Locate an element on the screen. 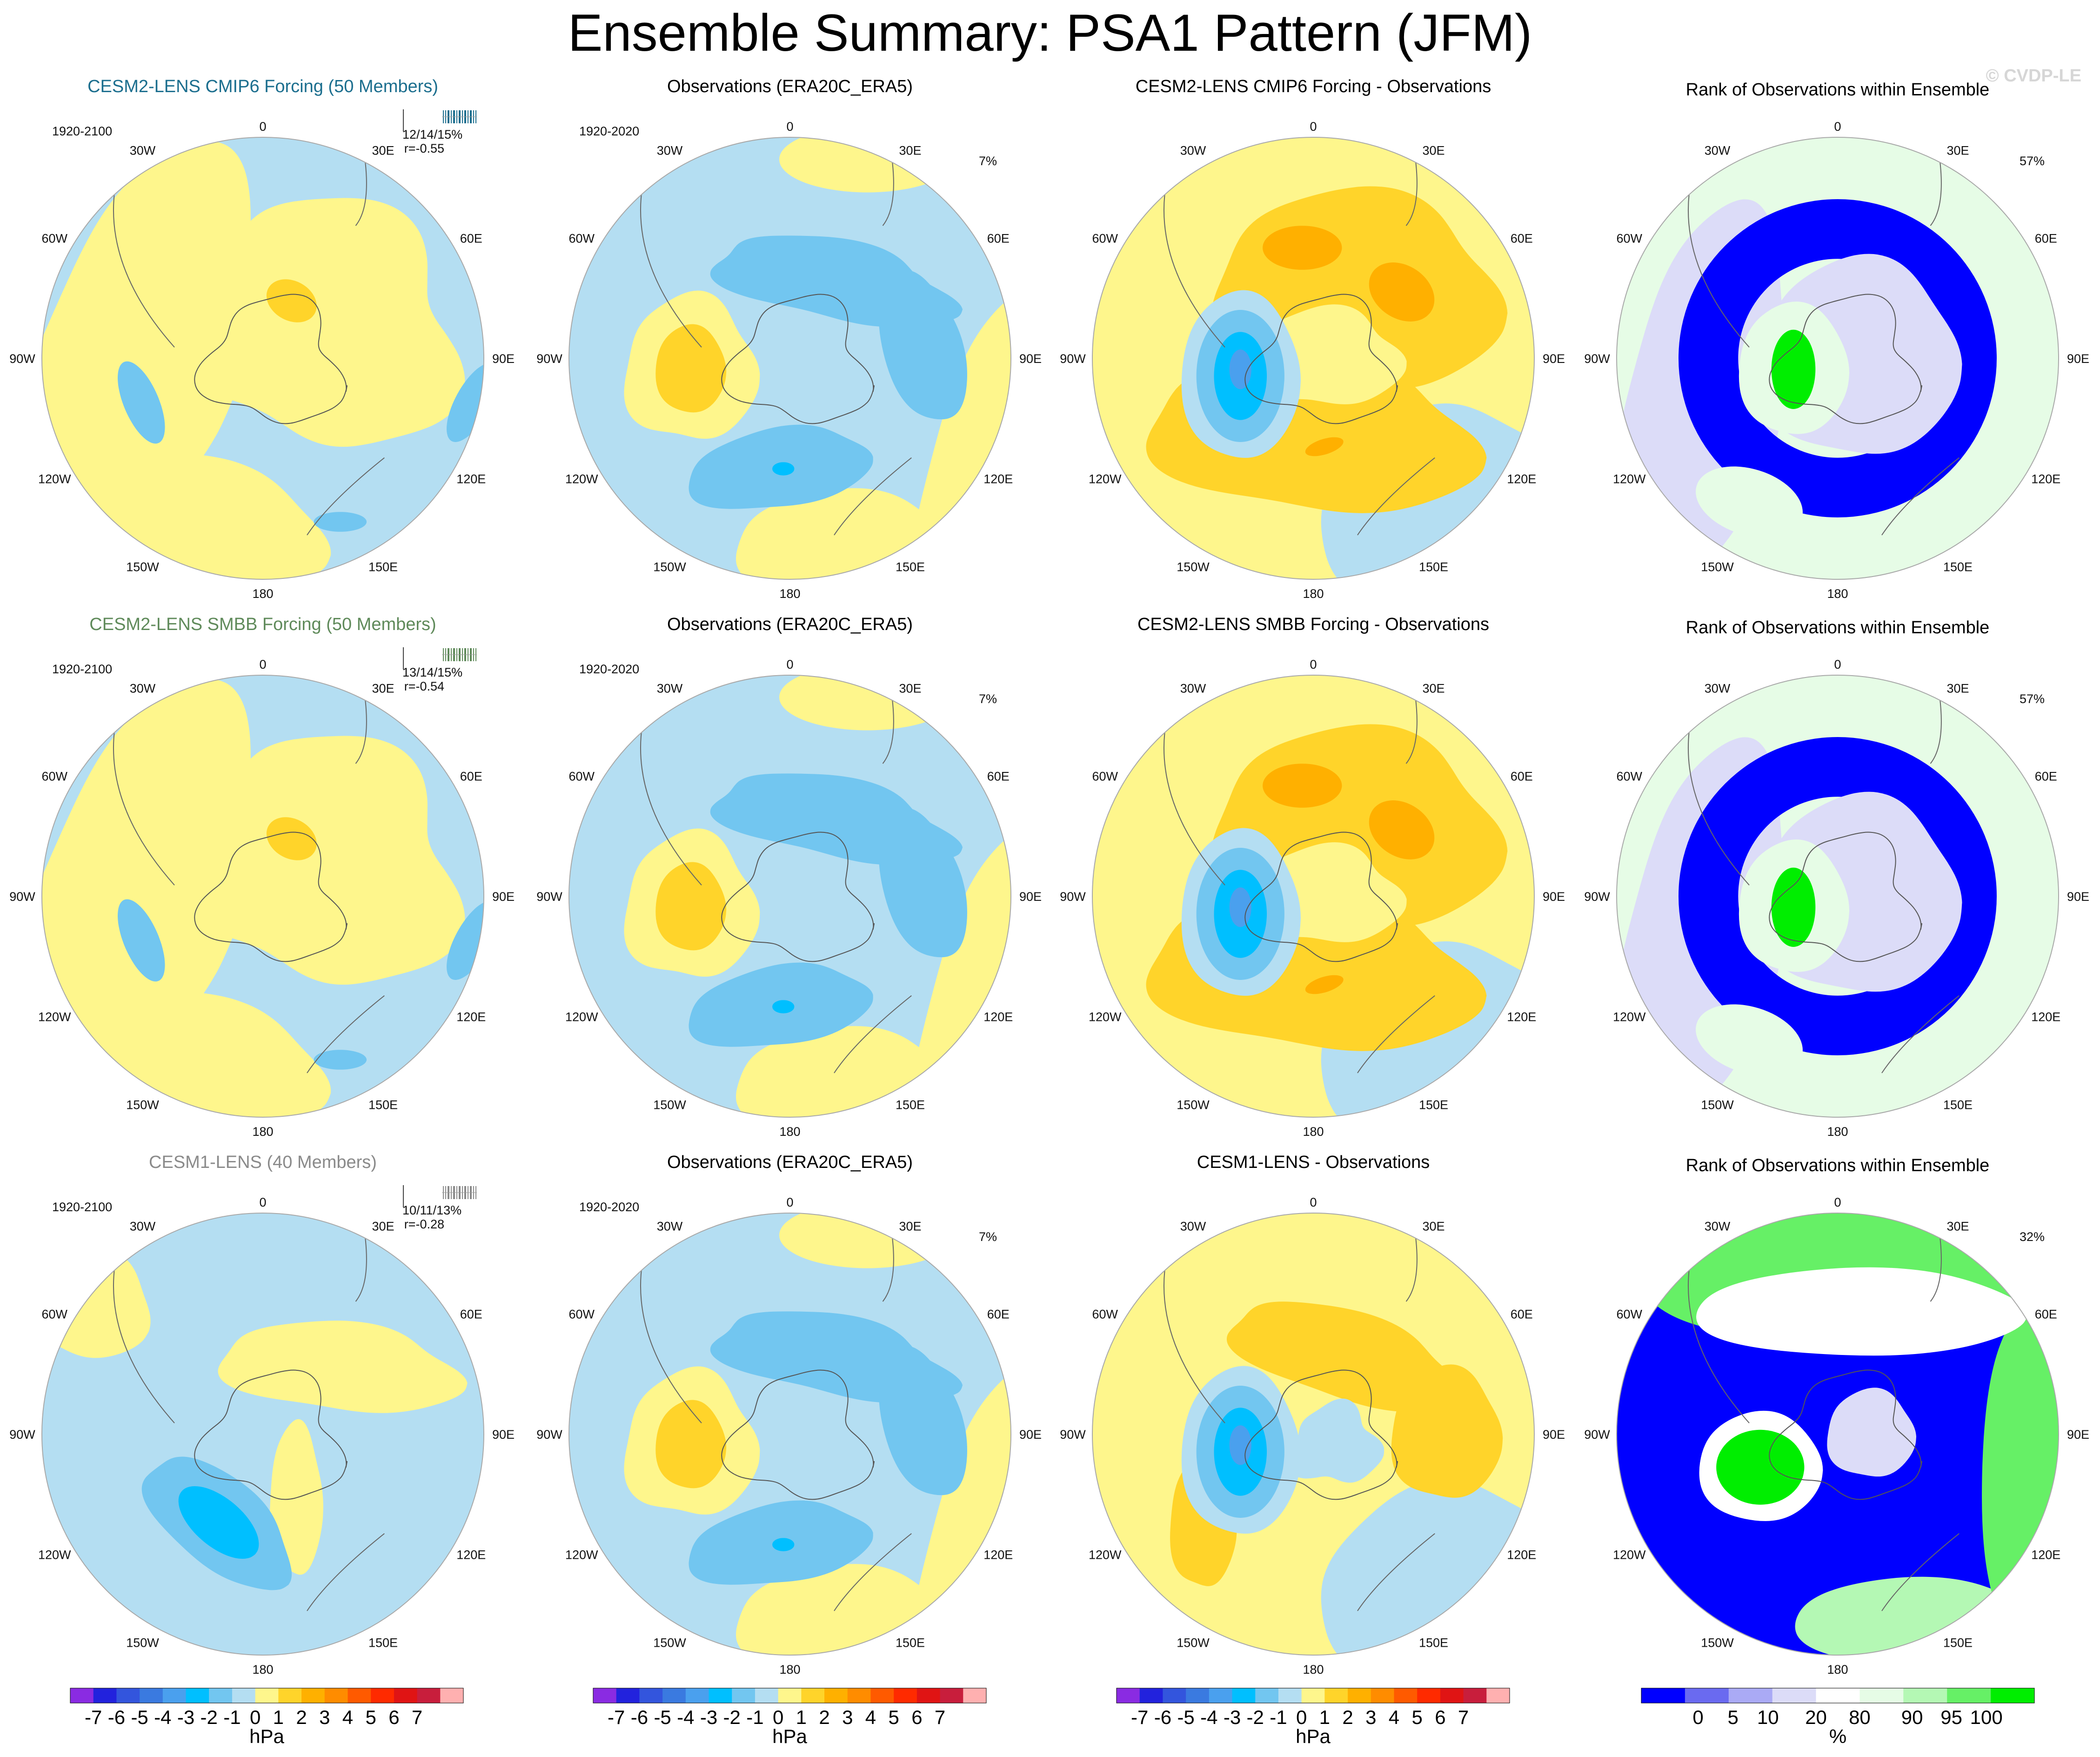  panel-title: Rank of Observations within Ensemble is located at coordinates (1838, 90).